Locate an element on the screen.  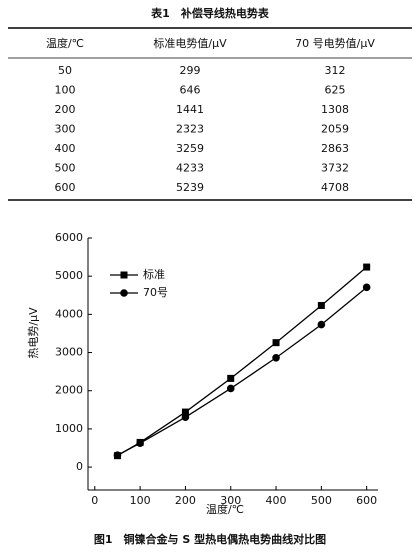
table-cell: 5239 is located at coordinates (190, 187).